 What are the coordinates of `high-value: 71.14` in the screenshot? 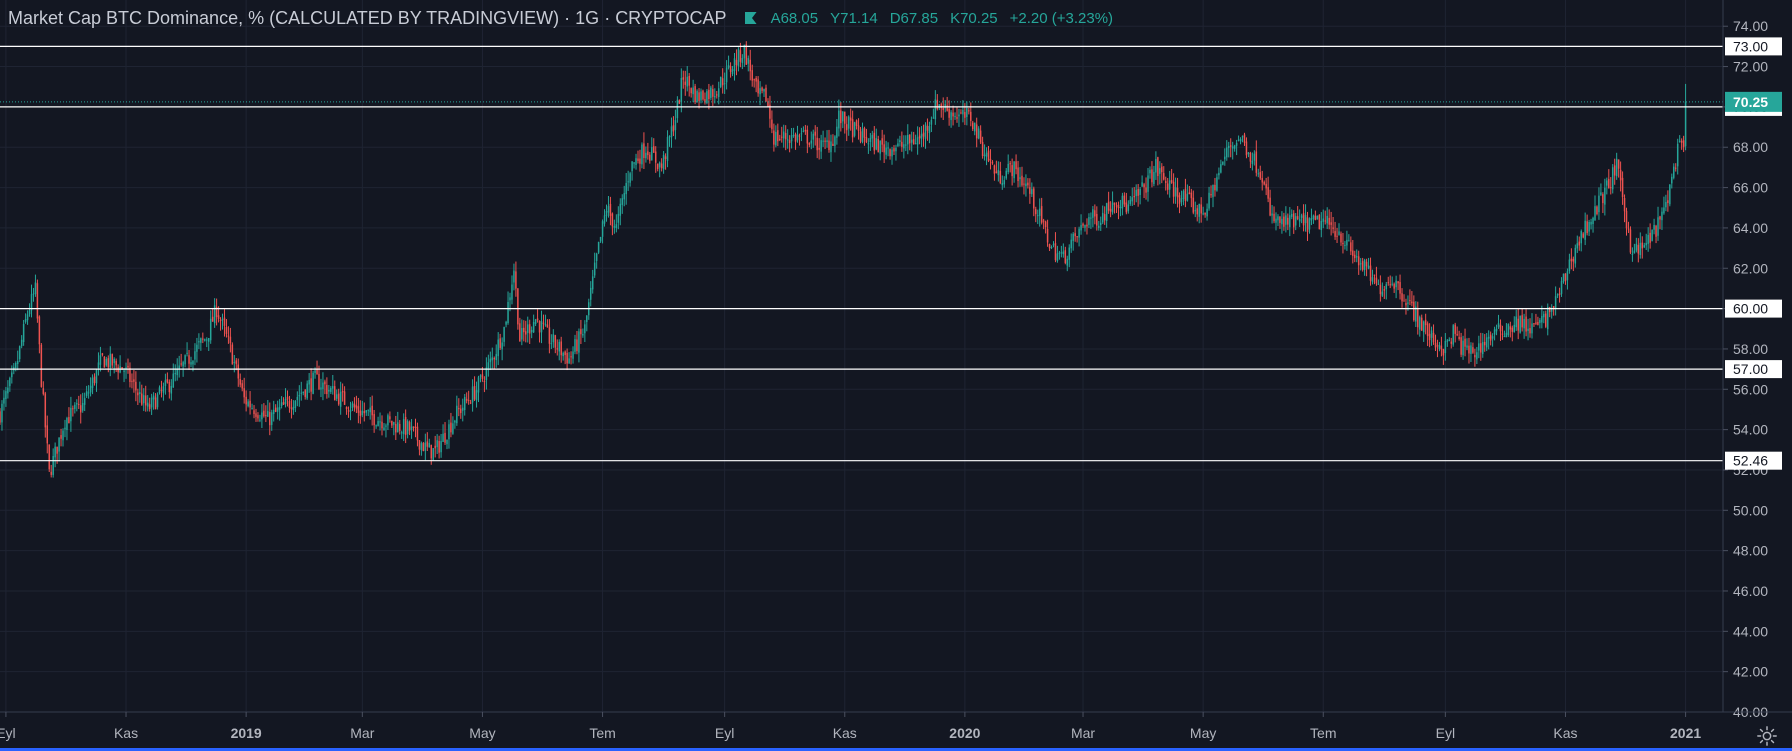 It's located at (859, 18).